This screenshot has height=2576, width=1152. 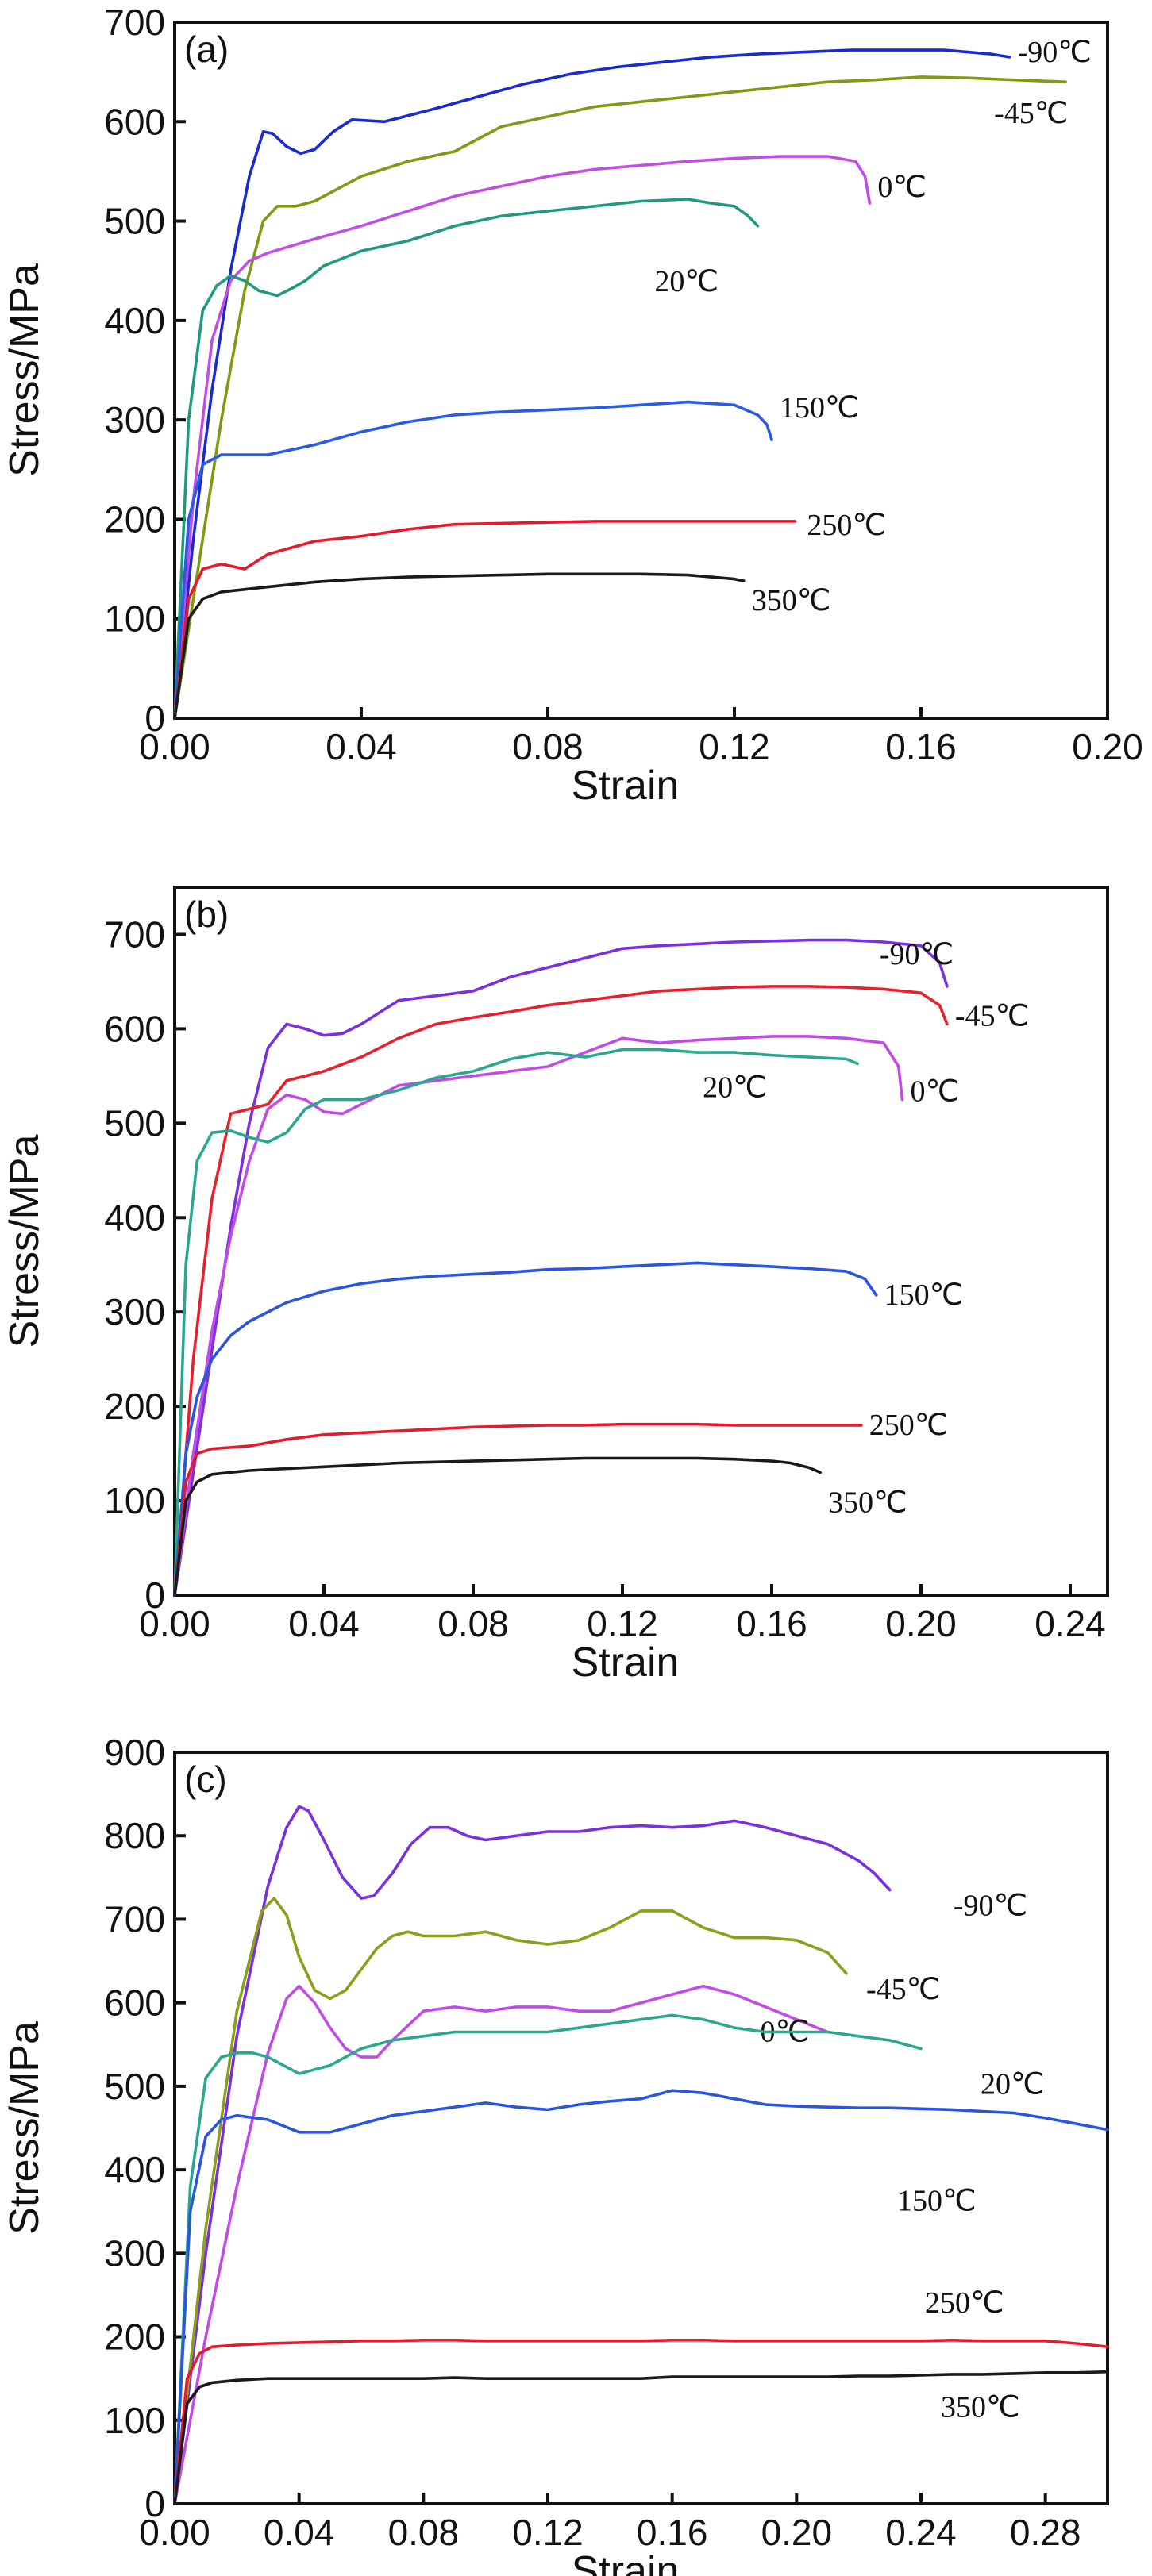 What do you see at coordinates (1045, 2532) in the screenshot?
I see `x-tick-label: 0.28` at bounding box center [1045, 2532].